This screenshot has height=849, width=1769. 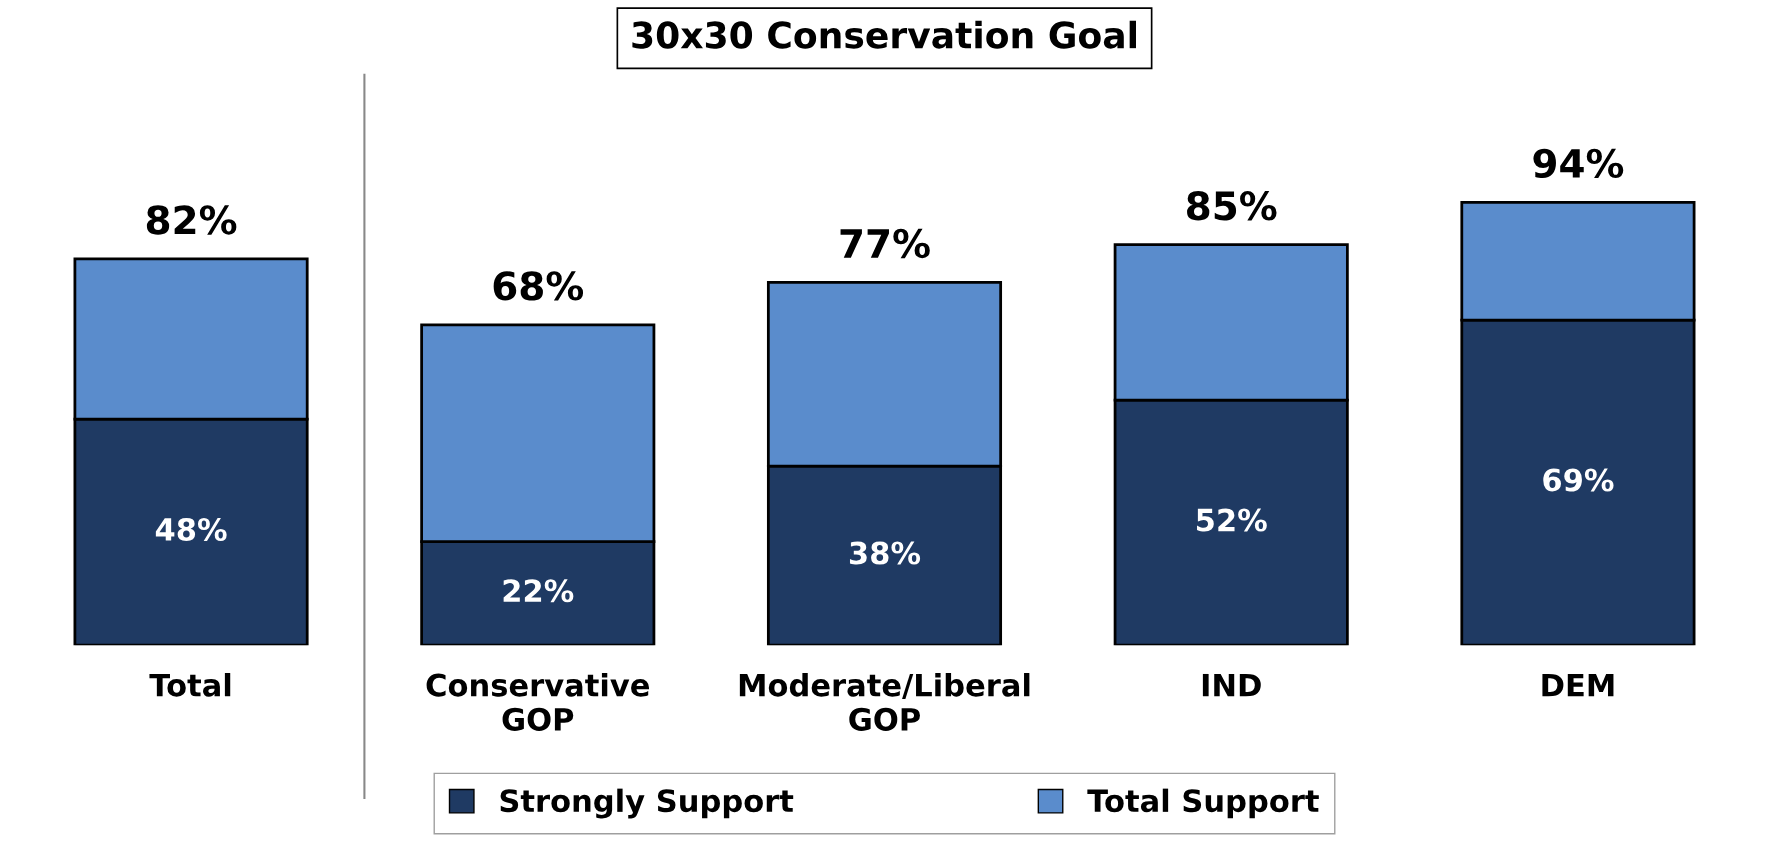 I want to click on legend-label: Total Support, so click(x=1203, y=803).